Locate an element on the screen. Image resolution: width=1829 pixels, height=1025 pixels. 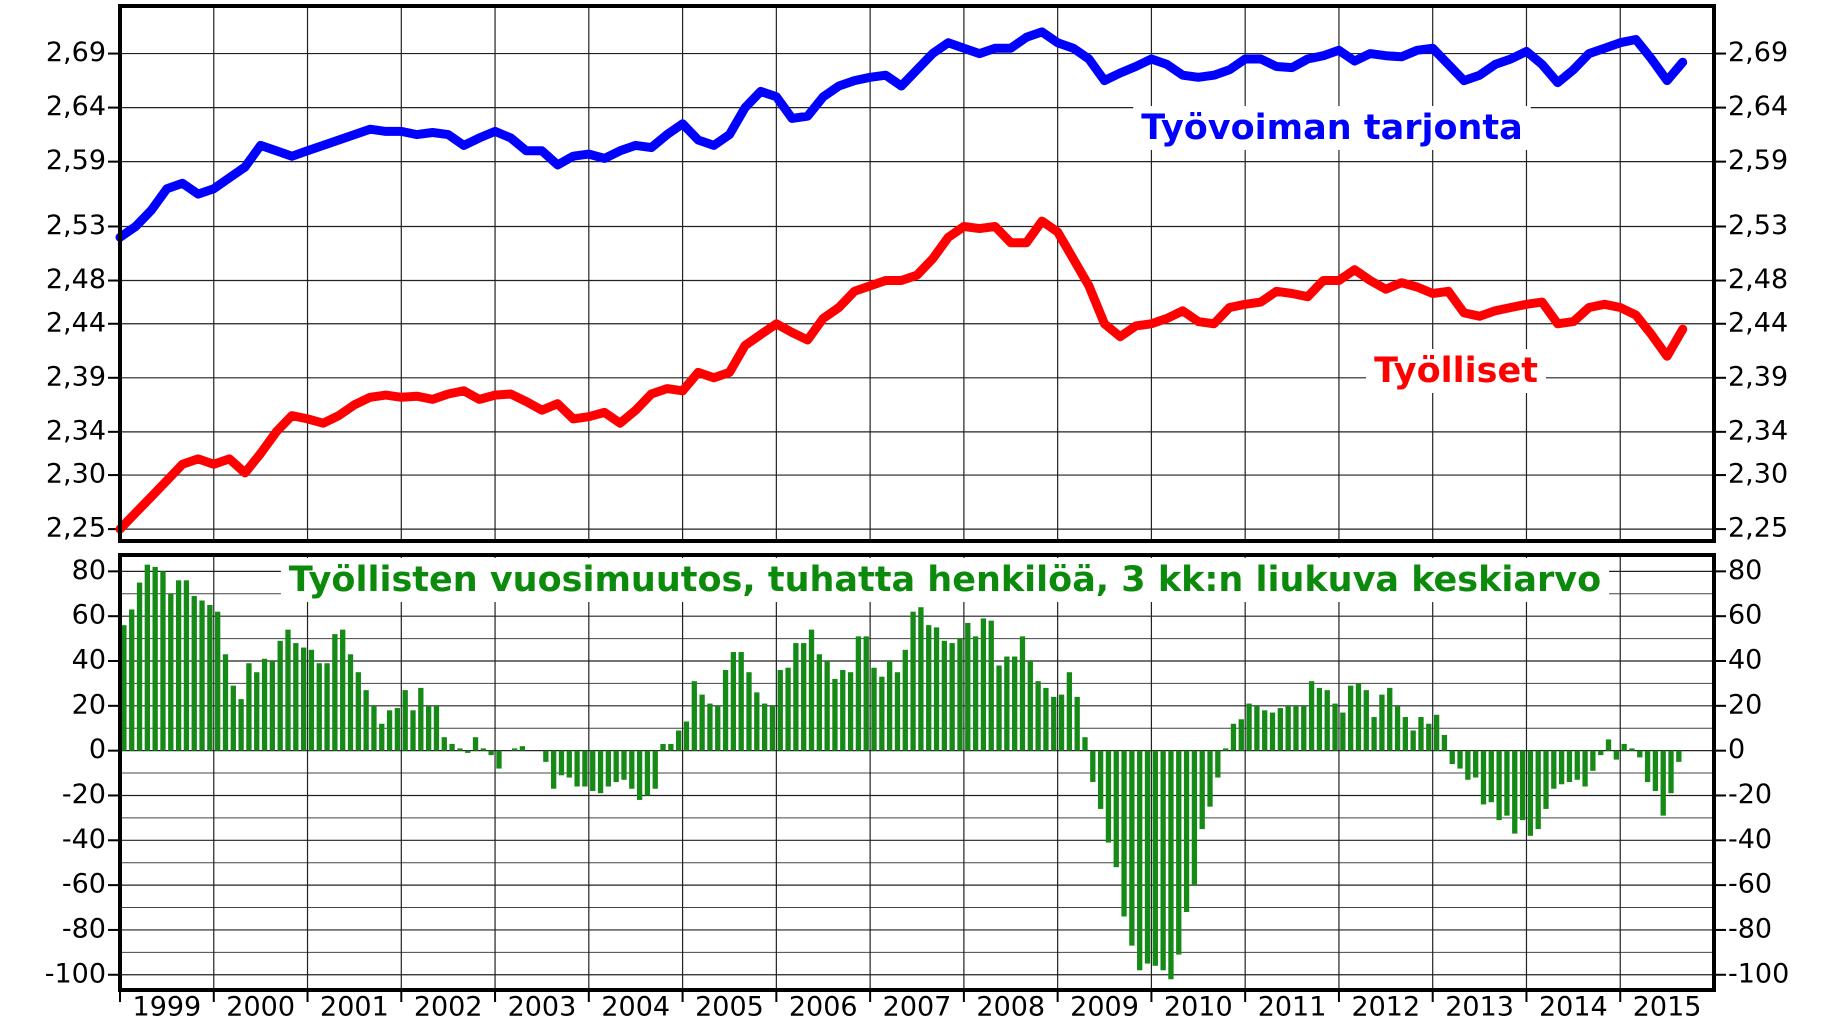
x-tick-label: 2003 is located at coordinates (542, 1007).